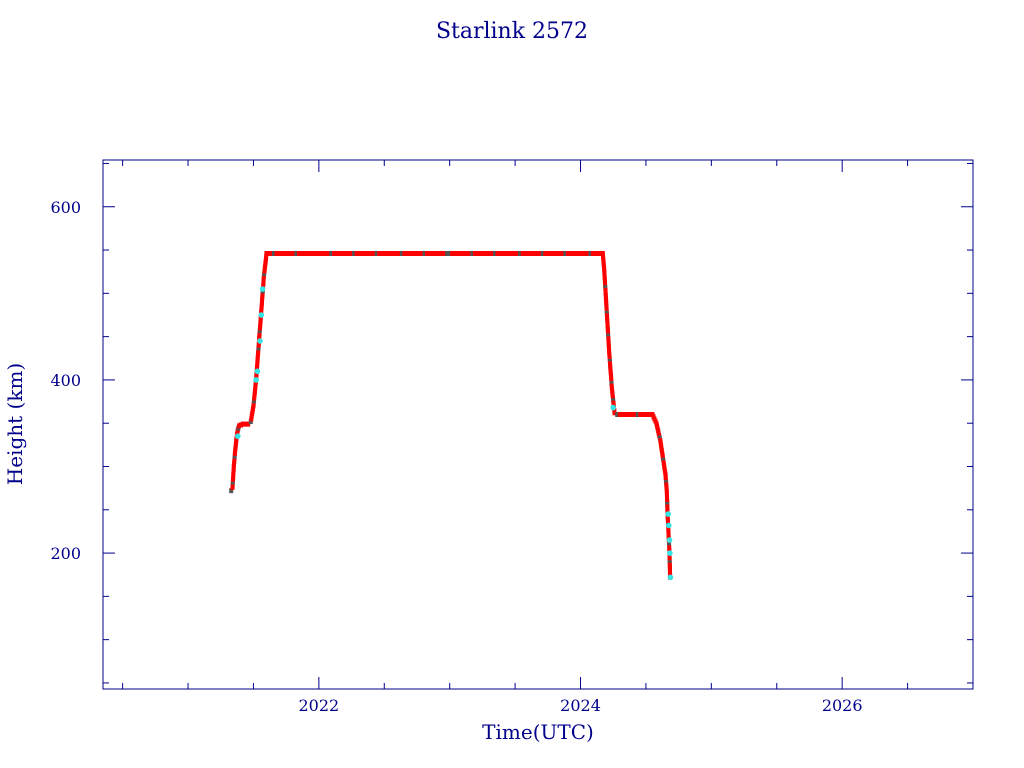 This screenshot has height=768, width=1024. Describe the element at coordinates (65, 380) in the screenshot. I see `y-tick-label: 400` at that location.